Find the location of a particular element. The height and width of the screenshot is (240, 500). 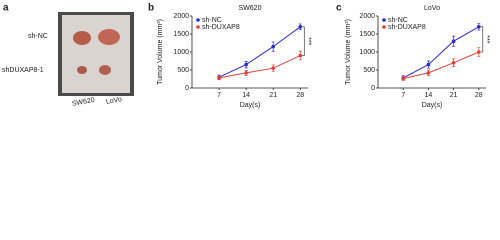

chart-title: LoVo is located at coordinates (432, 8).